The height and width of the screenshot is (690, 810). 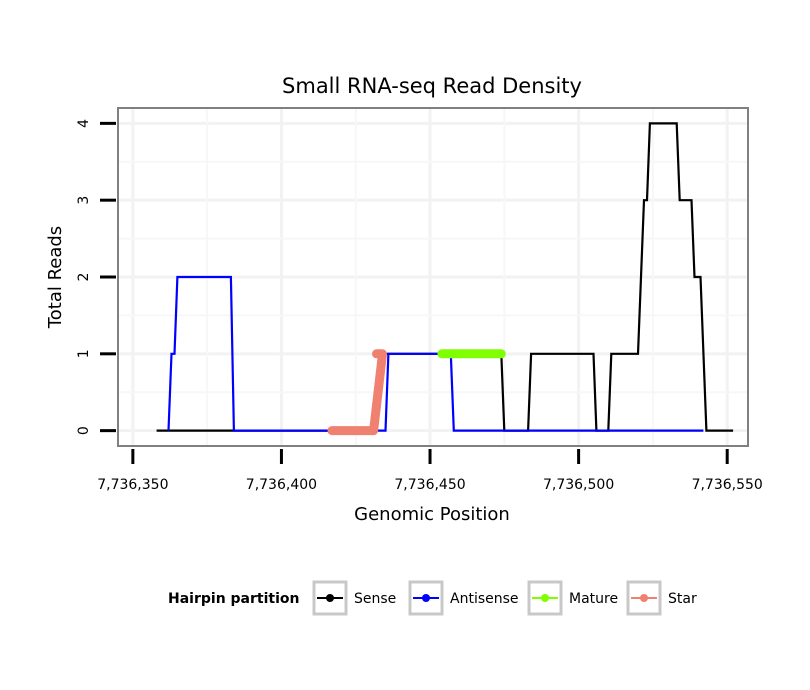 I want to click on x-tick-label: 7,736,400, so click(x=281, y=485).